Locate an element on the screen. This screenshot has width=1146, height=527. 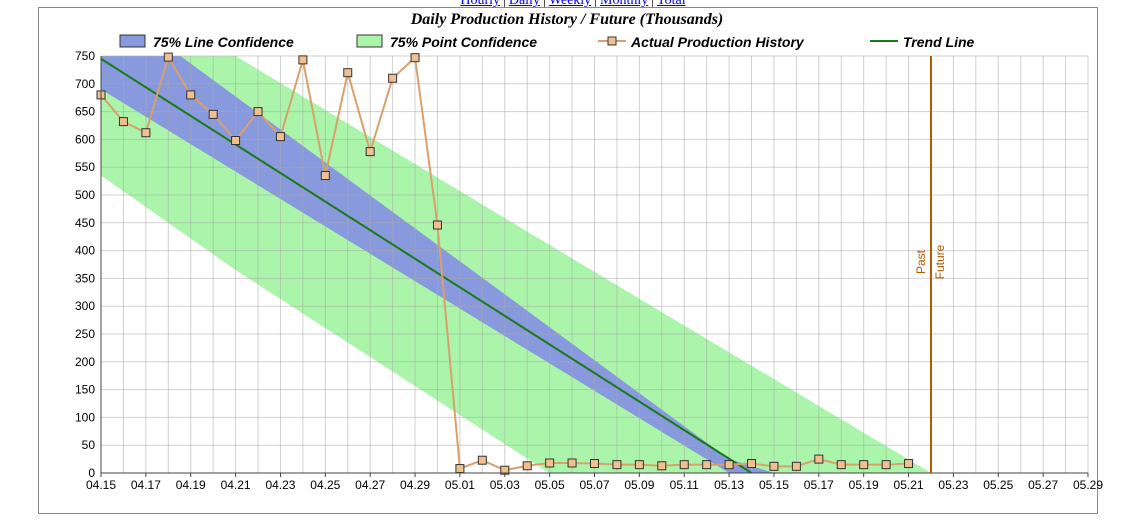
legend-point-confidence: 75% Point Confidence is located at coordinates (446, 42).